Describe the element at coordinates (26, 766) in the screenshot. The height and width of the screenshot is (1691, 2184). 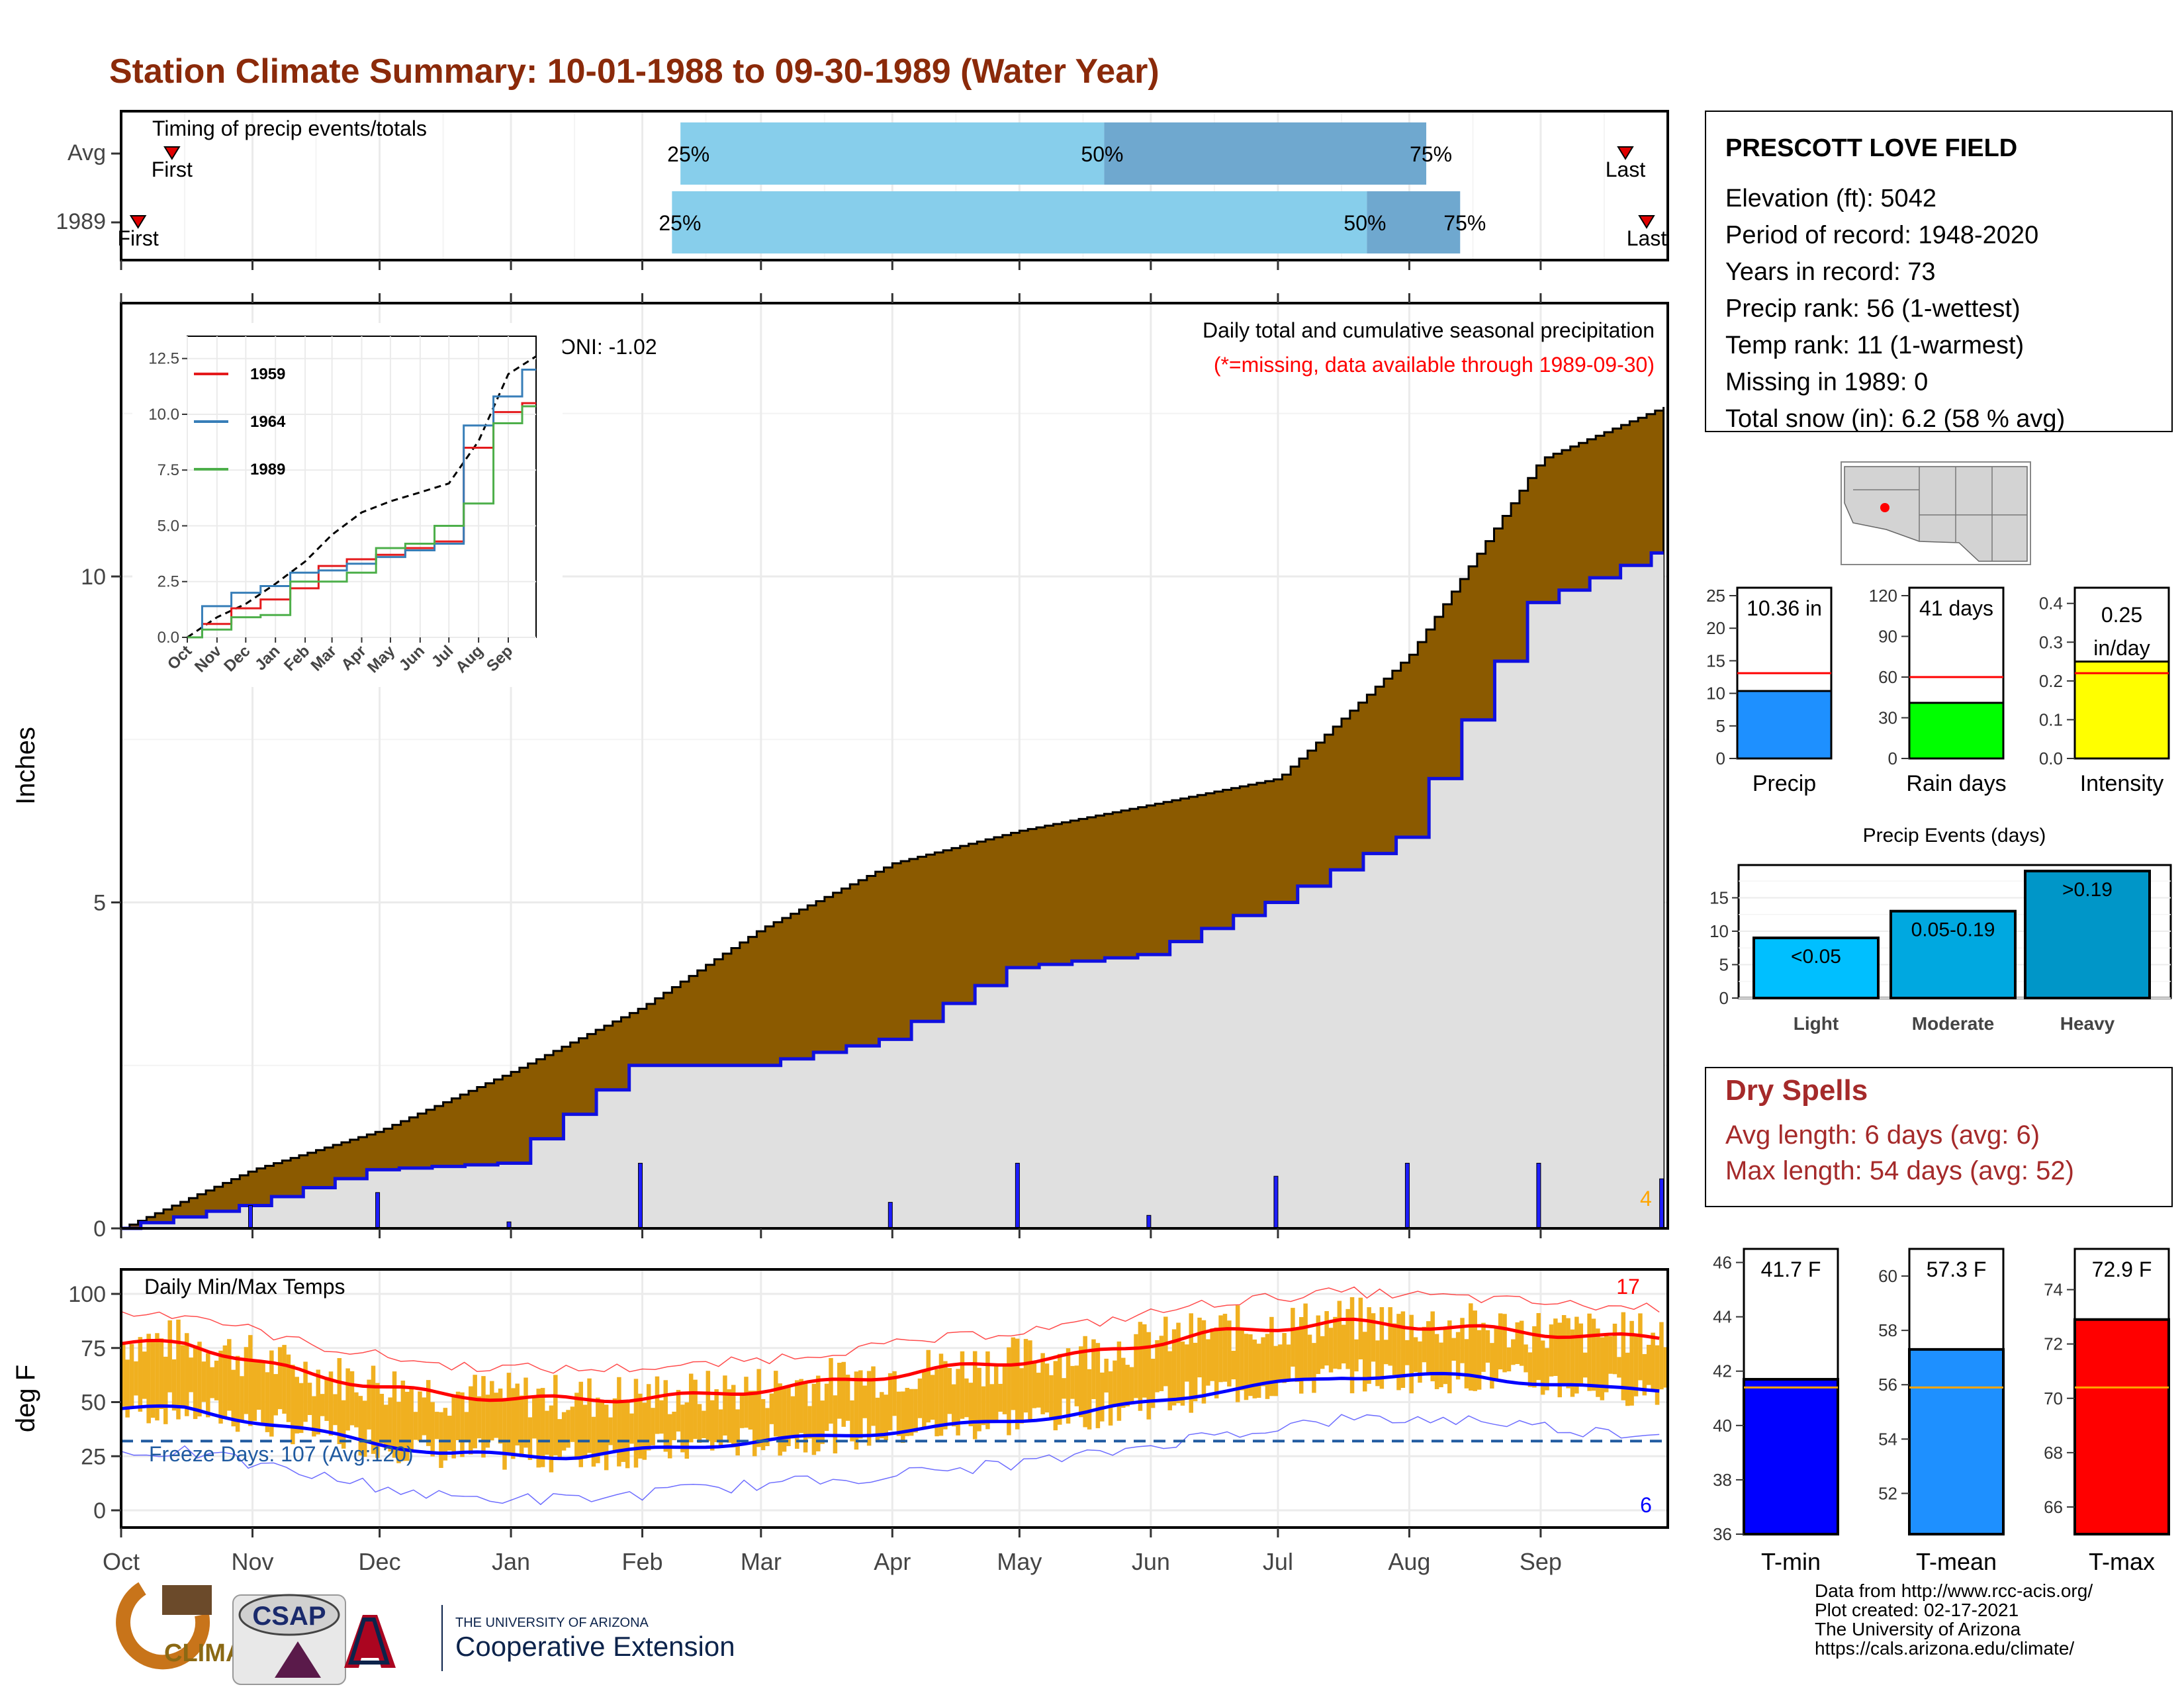
I see `precip-y-axis-label: Inches` at that location.